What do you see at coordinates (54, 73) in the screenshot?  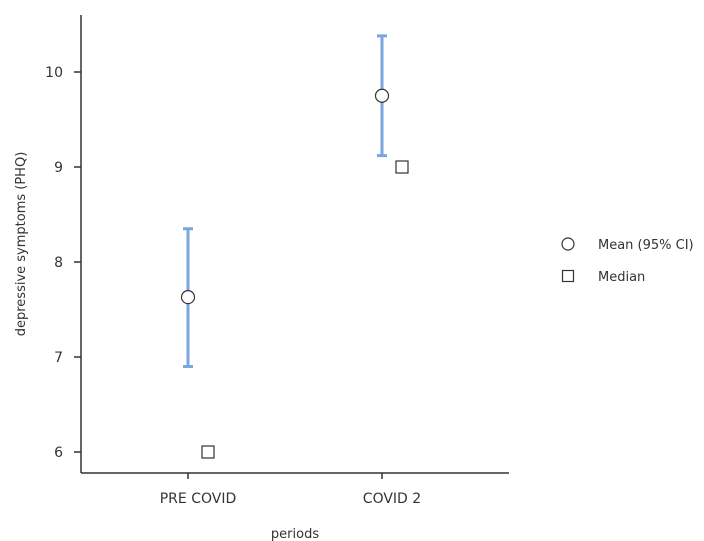 I see `y-tick-label: 10` at bounding box center [54, 73].